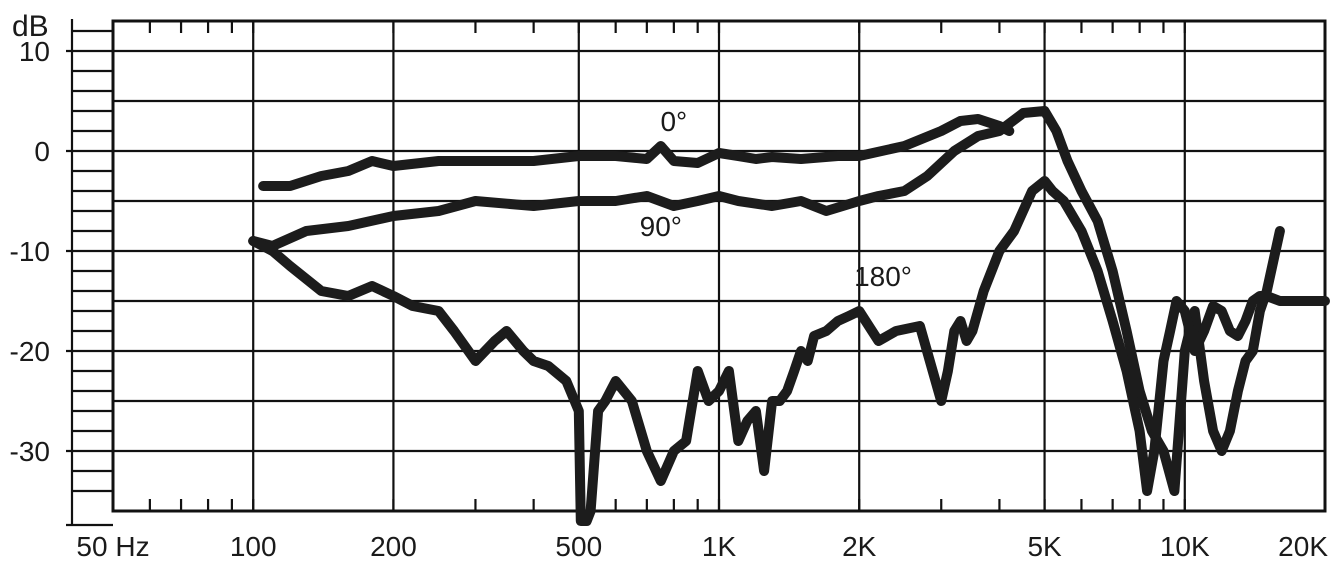 The image size is (1340, 570). What do you see at coordinates (30, 26) in the screenshot?
I see `y-axis-unit-label: dB` at bounding box center [30, 26].